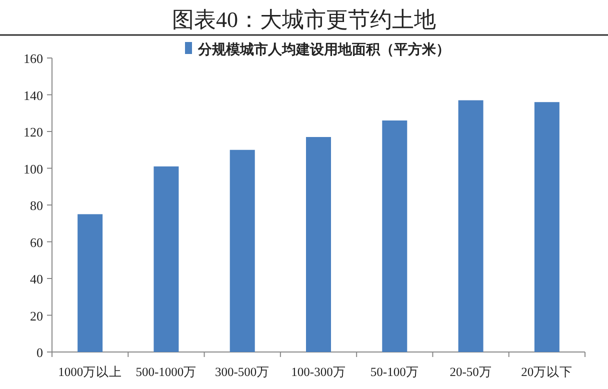 This screenshot has width=608, height=389. Describe the element at coordinates (547, 372) in the screenshot. I see `x-tick-label: 20万以下` at that location.